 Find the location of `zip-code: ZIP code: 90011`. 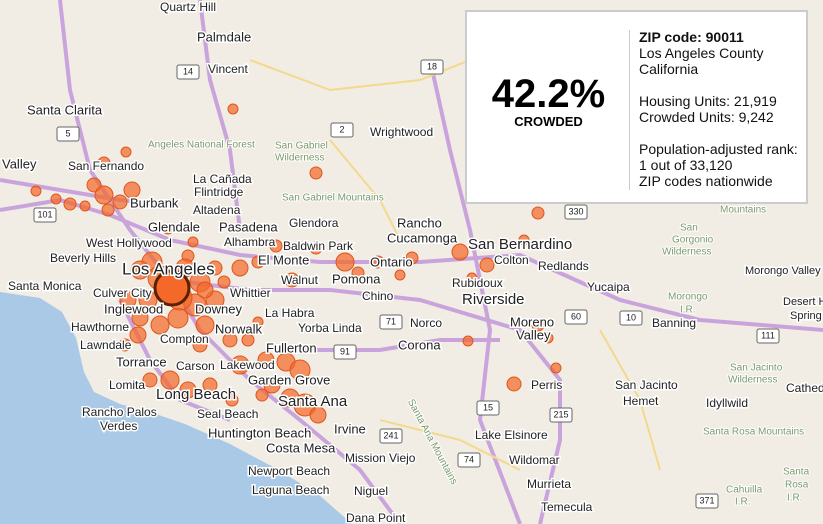

zip-code: ZIP code: 90011 is located at coordinates (691, 37).